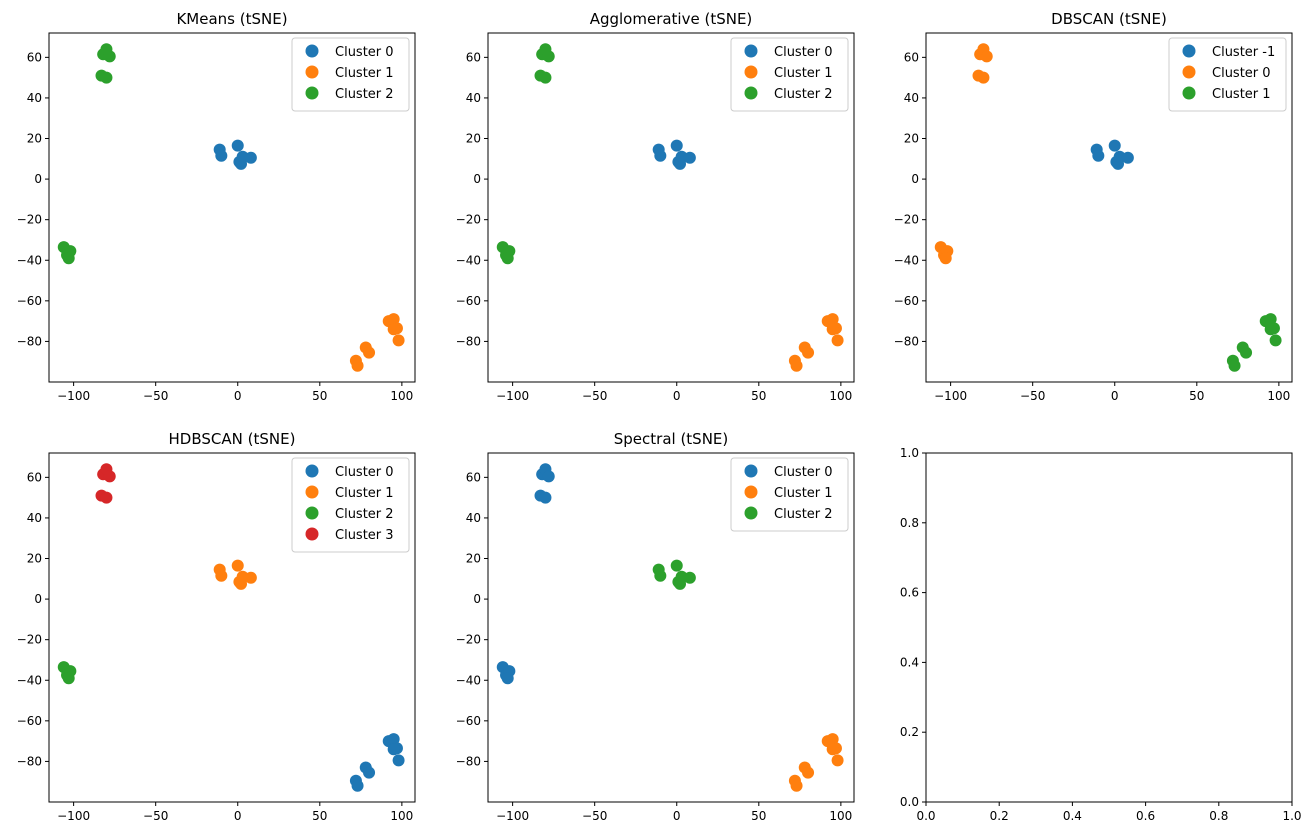 The image size is (1309, 836). Describe the element at coordinates (1291, 816) in the screenshot. I see `x-tick-label: 1.0` at that location.